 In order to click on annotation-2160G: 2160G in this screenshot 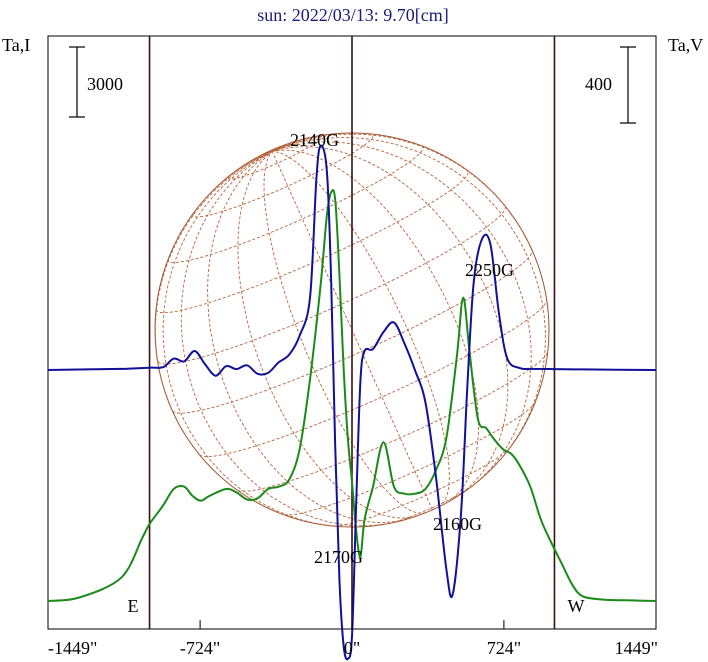, I will do `click(457, 524)`.